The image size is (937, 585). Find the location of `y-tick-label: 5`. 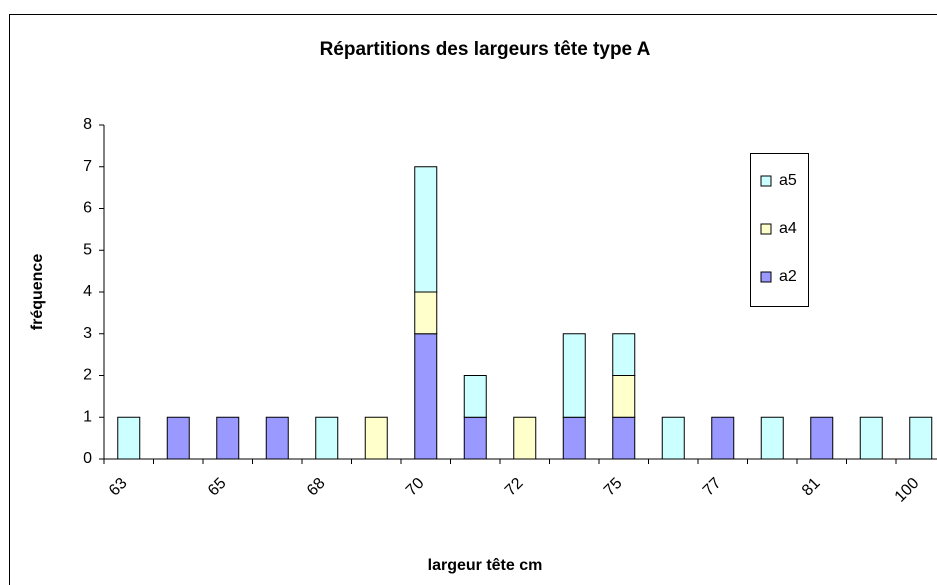

y-tick-label: 5 is located at coordinates (87, 249).